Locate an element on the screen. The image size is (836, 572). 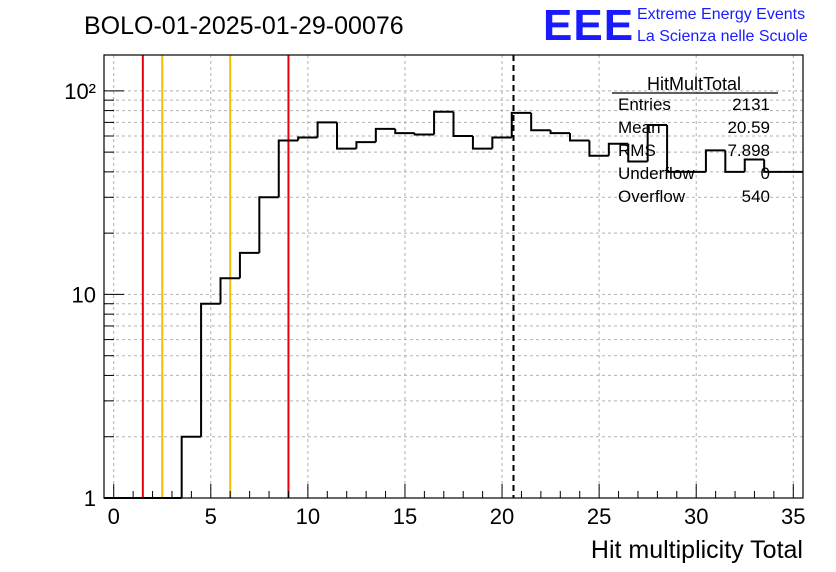
x-tick-label: 25 is located at coordinates (599, 516).